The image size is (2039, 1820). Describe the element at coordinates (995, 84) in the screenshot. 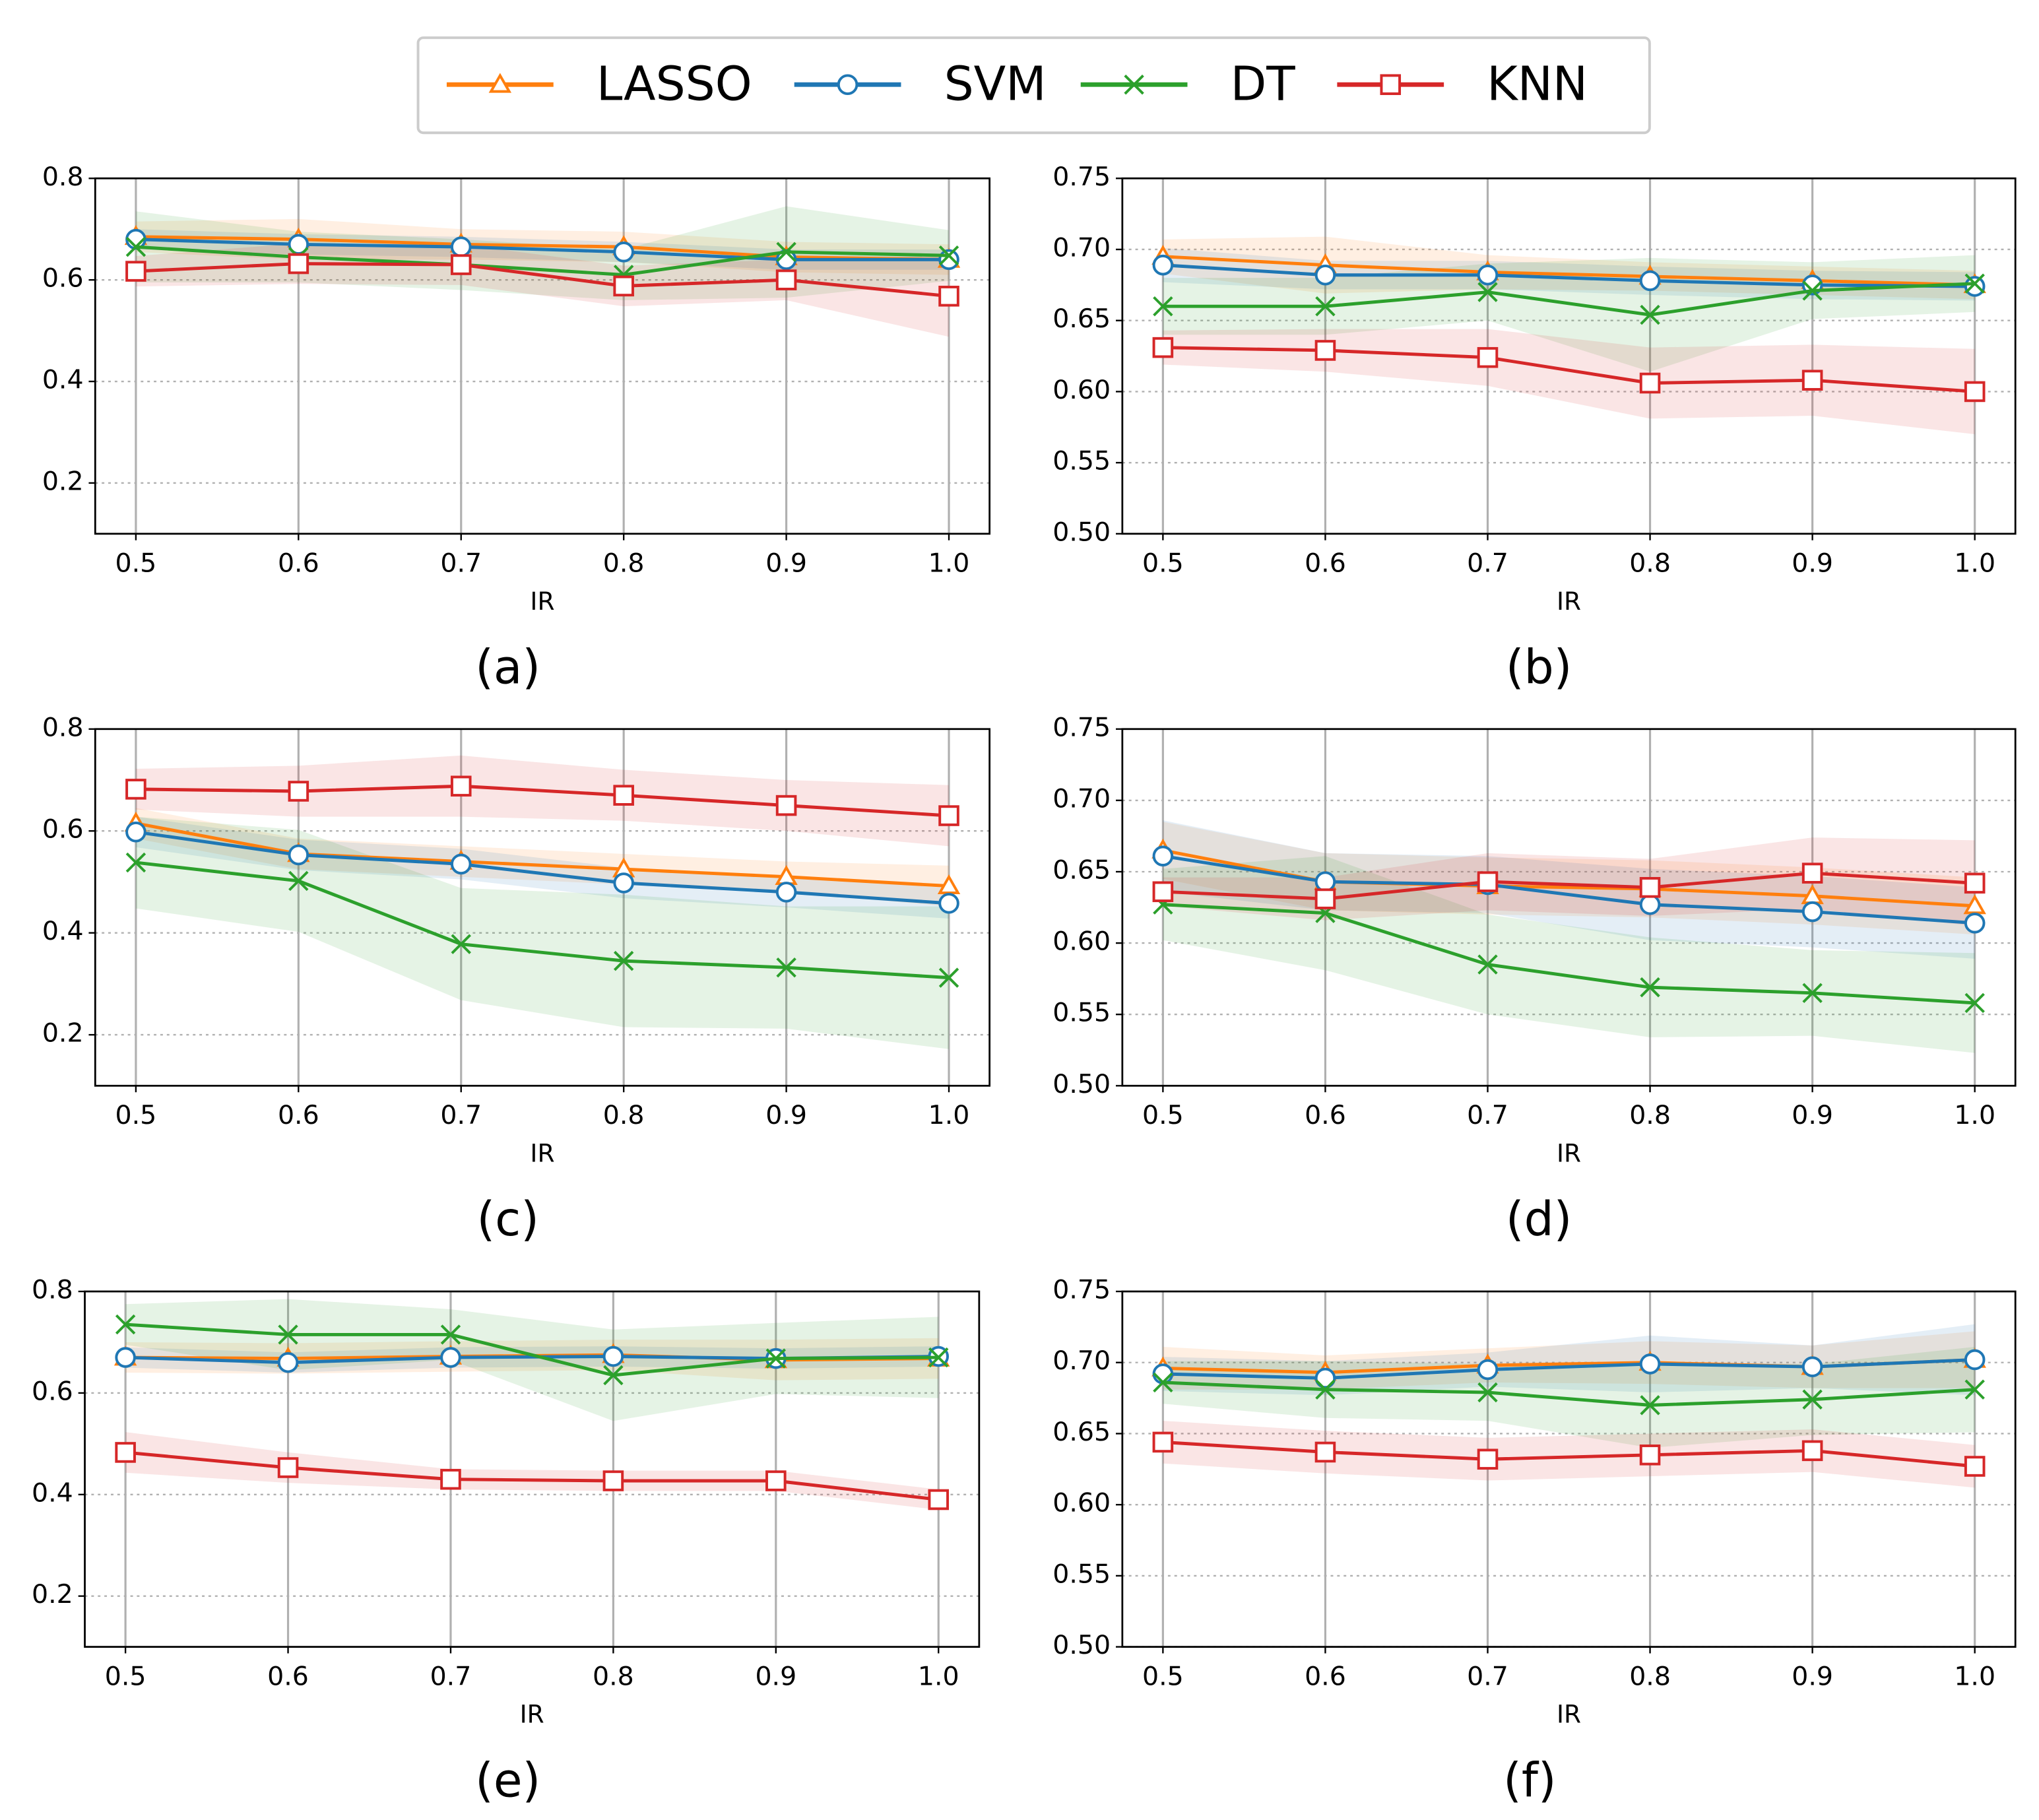

I see `legend-label: SVM` at that location.